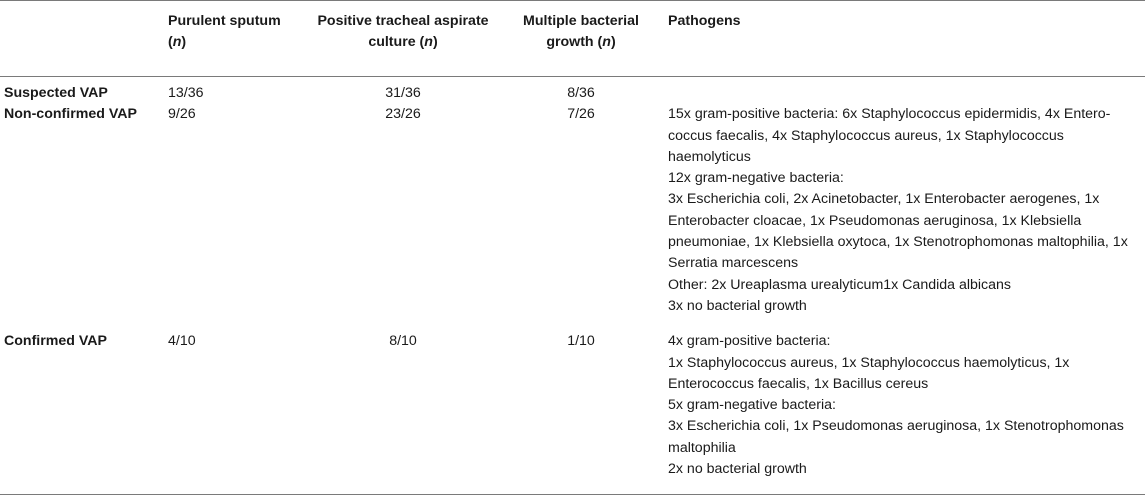  What do you see at coordinates (704, 21) in the screenshot?
I see `header-text: Pathogens` at bounding box center [704, 21].